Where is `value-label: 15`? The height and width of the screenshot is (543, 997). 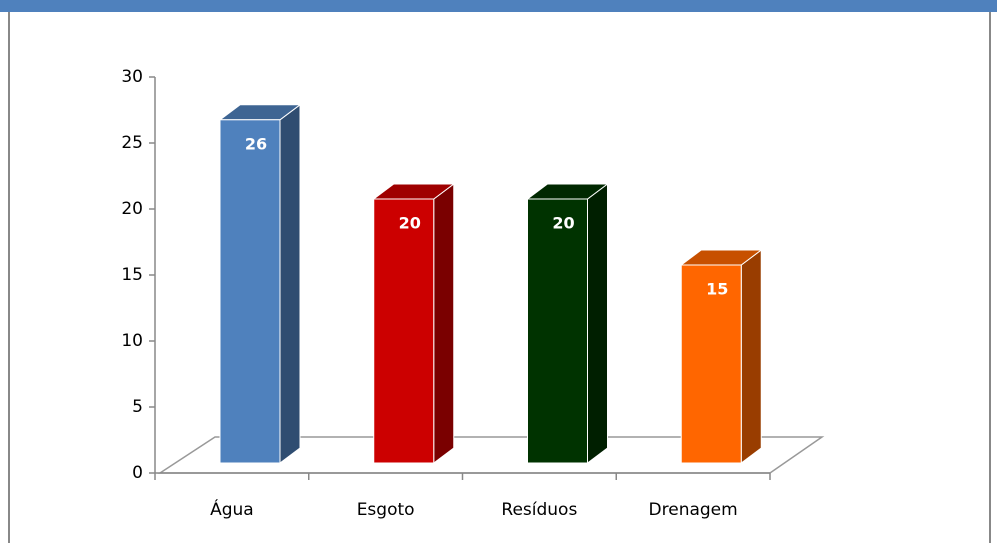 value-label: 15 is located at coordinates (717, 289).